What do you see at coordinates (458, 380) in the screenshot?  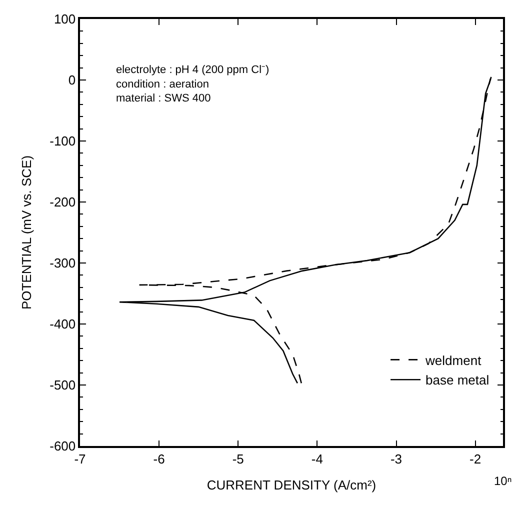 I see `legend-label: base metal` at bounding box center [458, 380].